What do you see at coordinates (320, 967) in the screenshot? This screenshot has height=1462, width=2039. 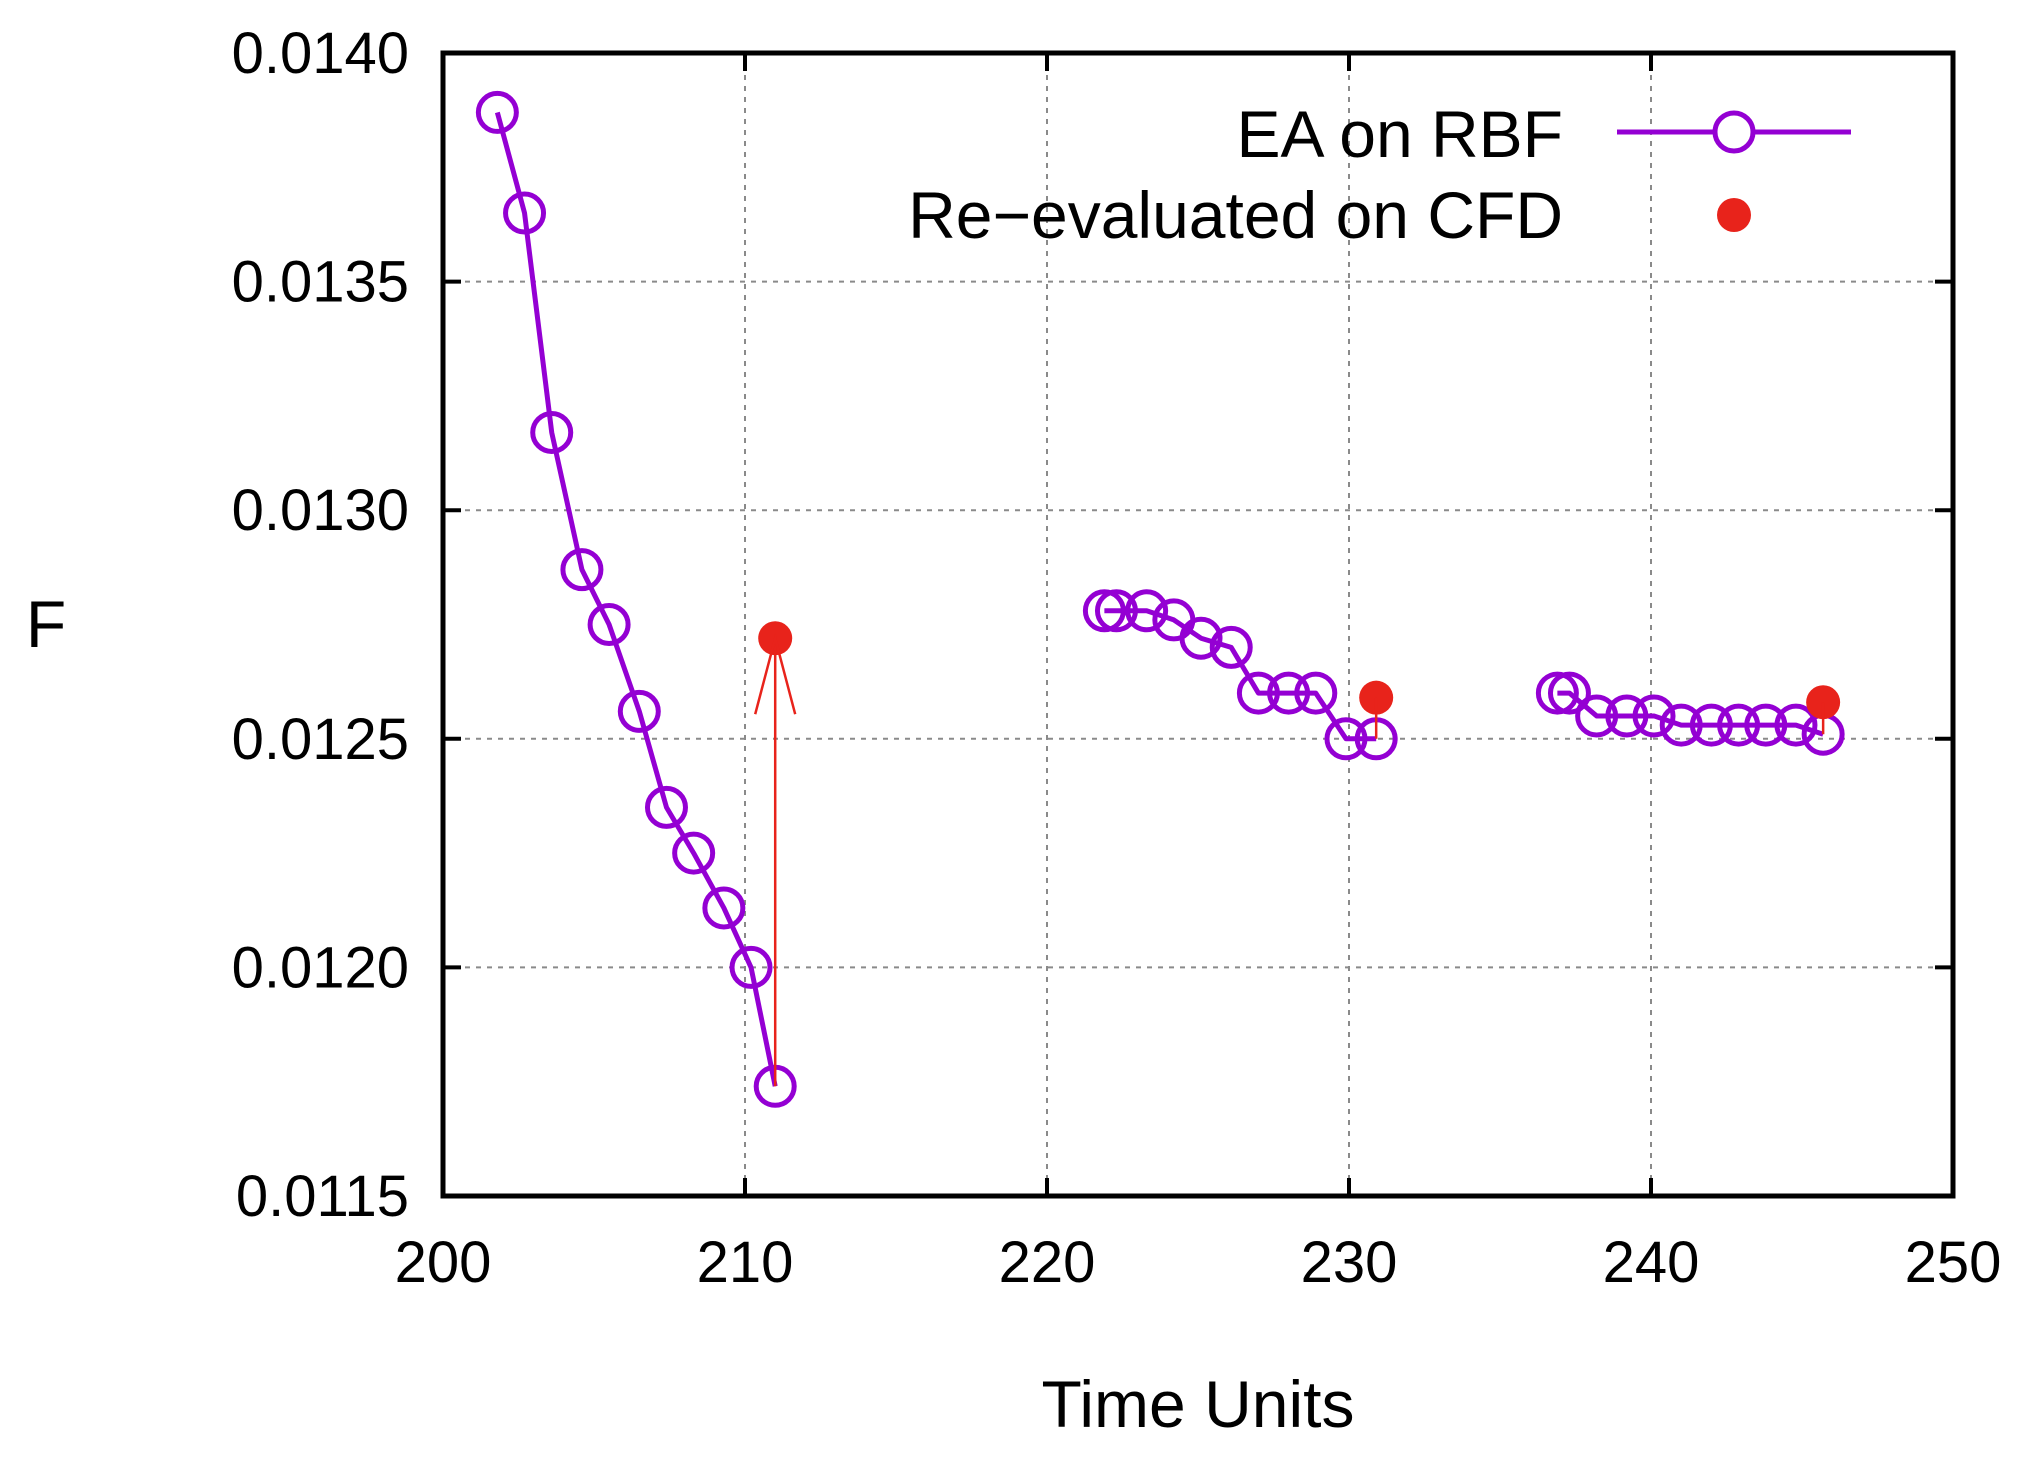 I see `y-tick-label-0.0120: 0.0120` at bounding box center [320, 967].